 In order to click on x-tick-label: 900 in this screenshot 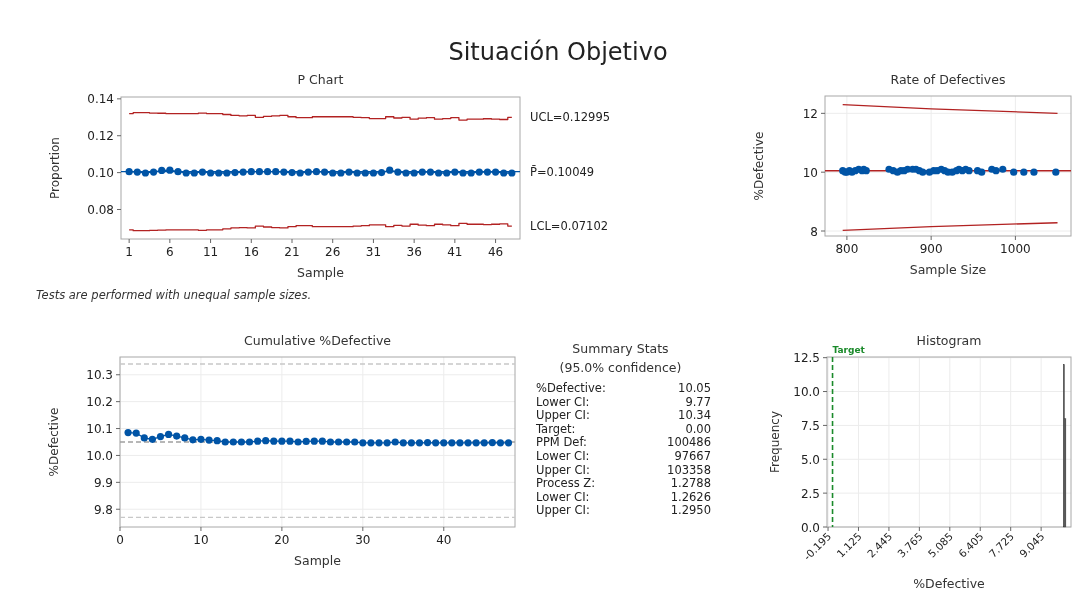, I will do `click(931, 249)`.